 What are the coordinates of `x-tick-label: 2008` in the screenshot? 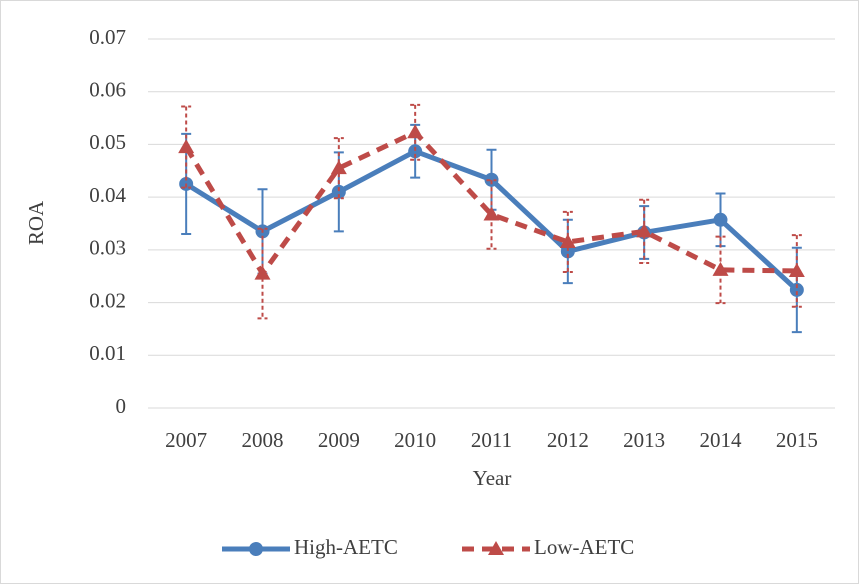 It's located at (263, 440).